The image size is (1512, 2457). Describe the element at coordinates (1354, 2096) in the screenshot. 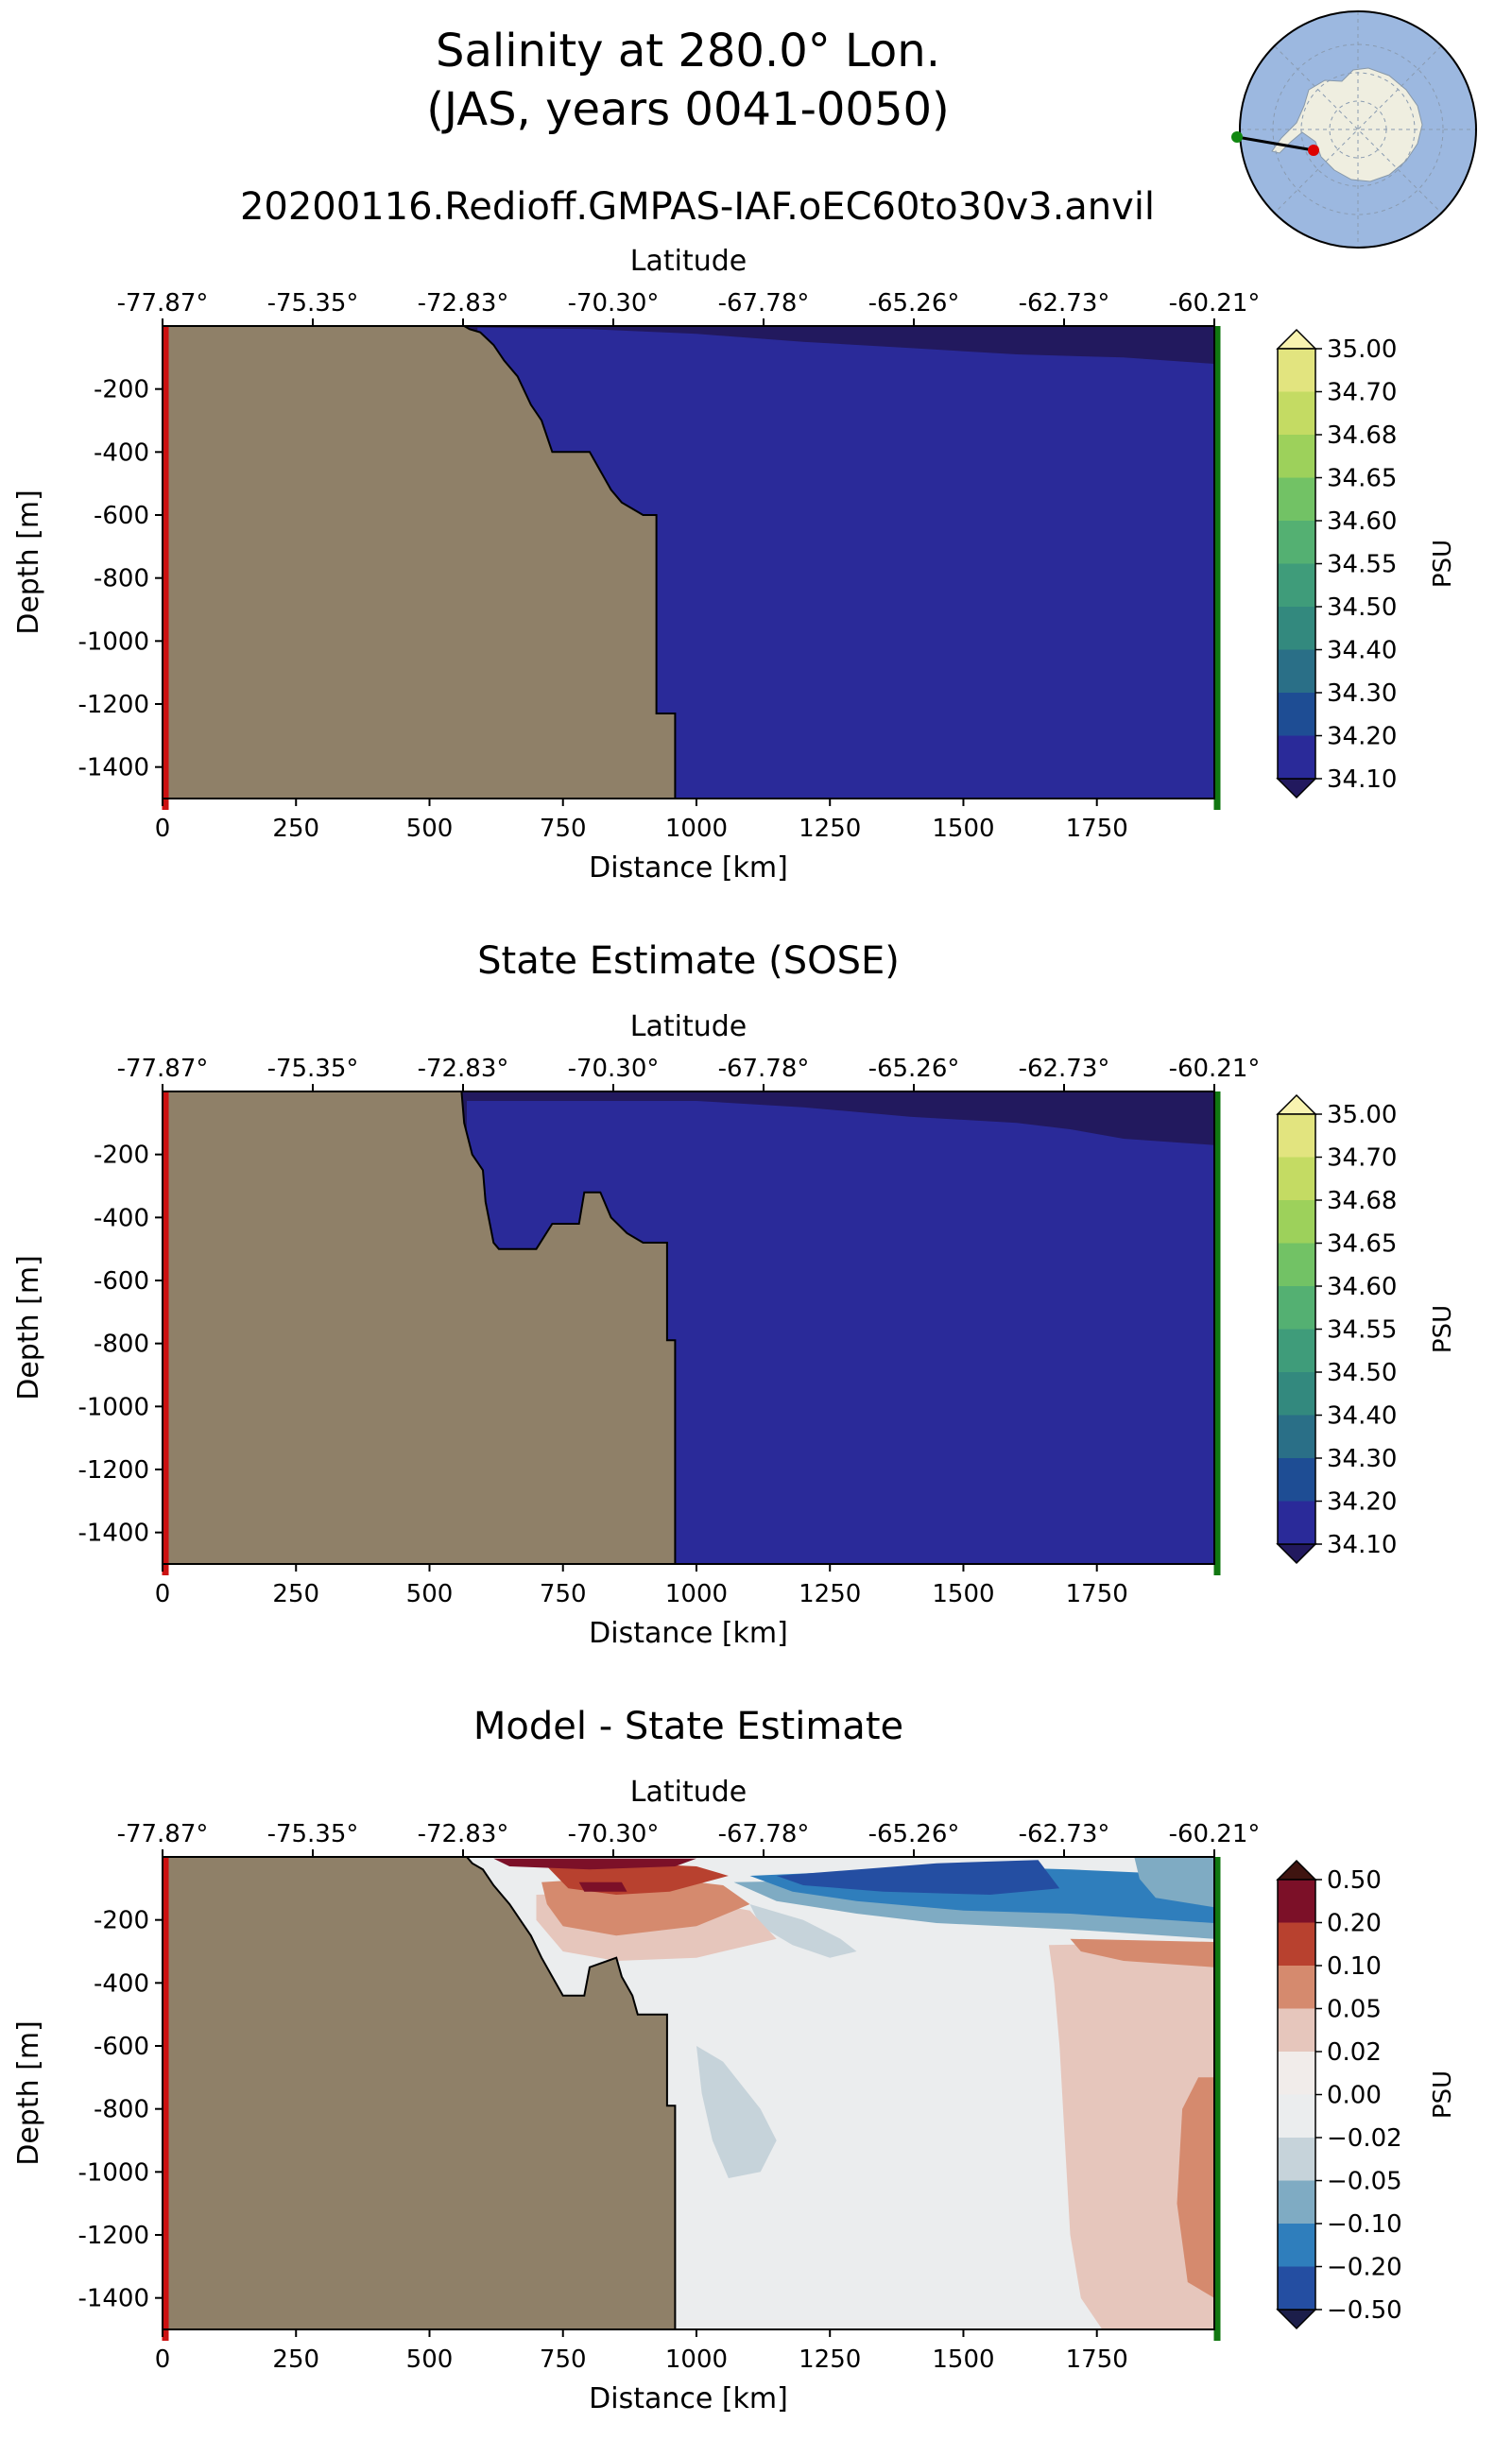

I see `colorbar-level-5: 0.00` at that location.